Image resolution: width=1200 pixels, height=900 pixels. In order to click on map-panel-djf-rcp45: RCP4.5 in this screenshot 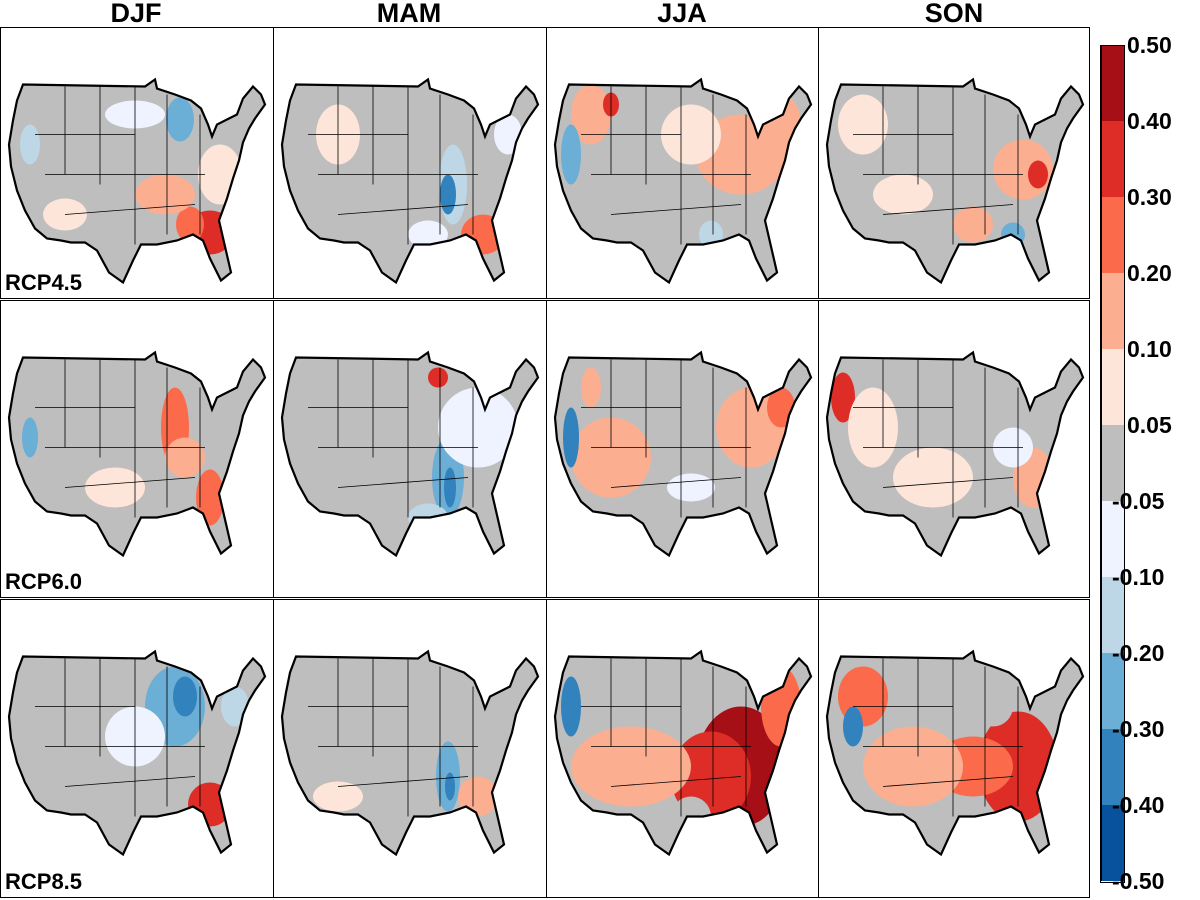, I will do `click(137, 163)`.